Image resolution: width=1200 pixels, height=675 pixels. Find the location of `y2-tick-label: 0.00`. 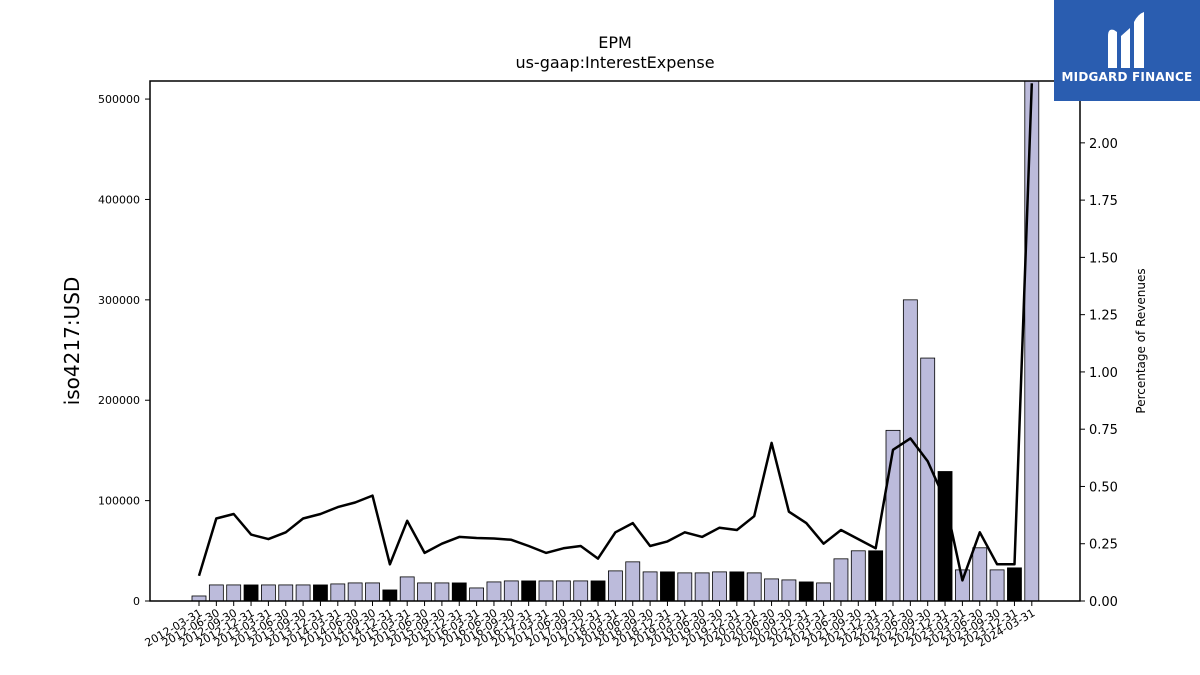

y2-tick-label: 0.00 is located at coordinates (1103, 602).